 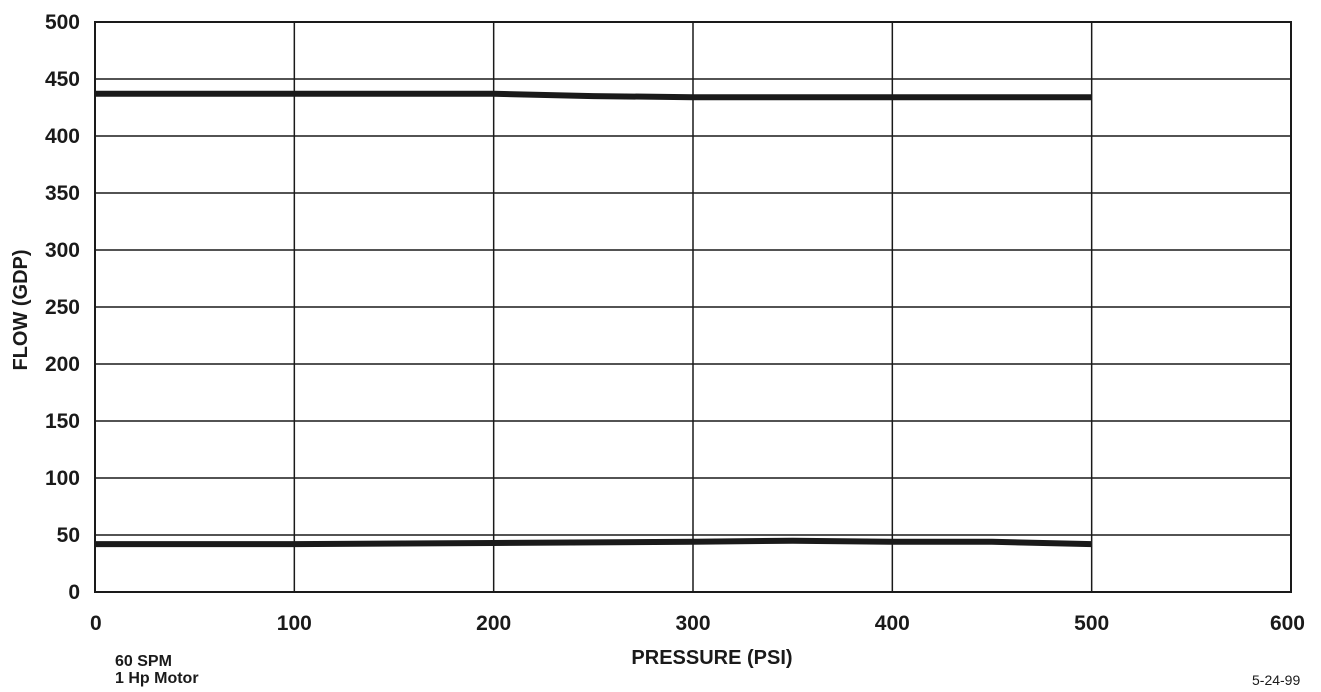 What do you see at coordinates (143, 661) in the screenshot?
I see `note-spm: 60 SPM` at bounding box center [143, 661].